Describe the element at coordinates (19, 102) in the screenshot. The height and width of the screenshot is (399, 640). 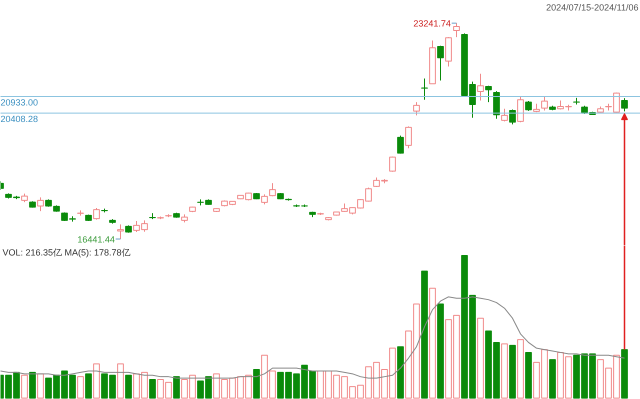
I see `ref-line-label: 20933.00` at that location.